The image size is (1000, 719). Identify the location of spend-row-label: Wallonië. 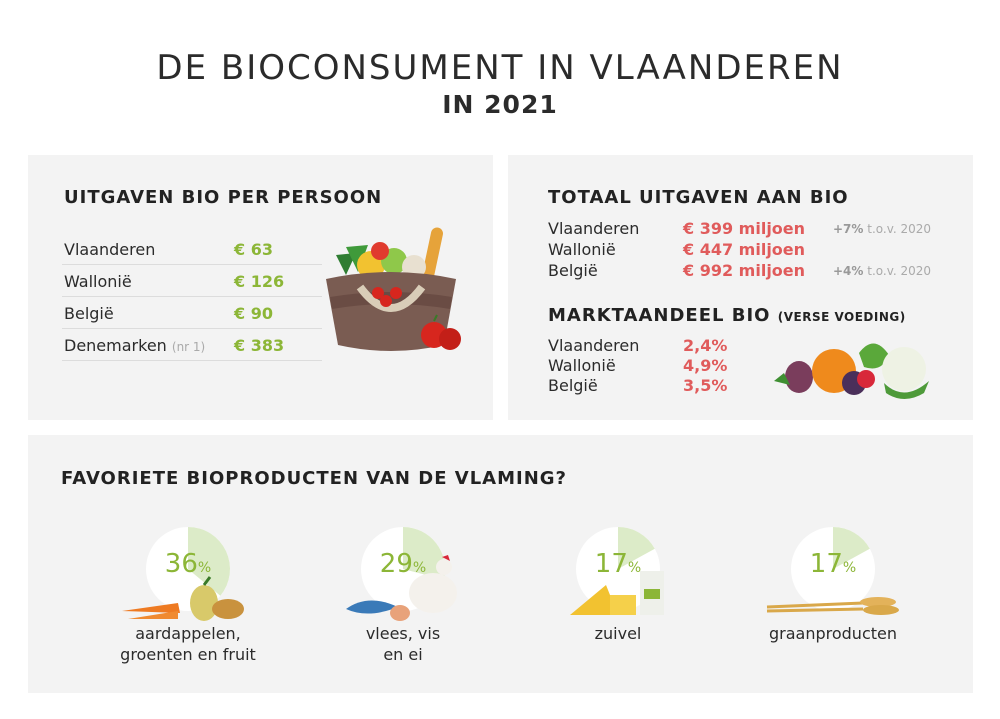
(98, 281).